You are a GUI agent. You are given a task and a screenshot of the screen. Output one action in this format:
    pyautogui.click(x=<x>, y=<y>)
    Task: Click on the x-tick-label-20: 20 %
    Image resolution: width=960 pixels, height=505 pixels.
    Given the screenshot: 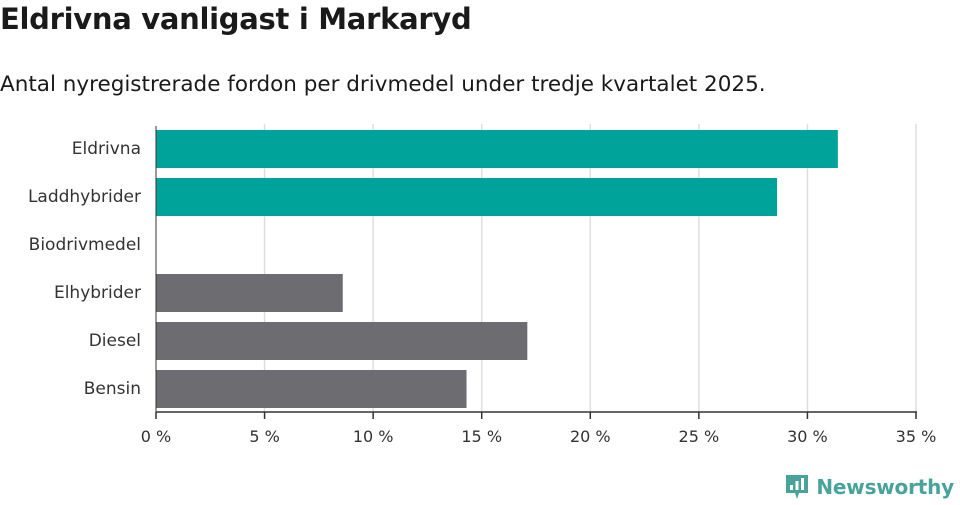 What is the action you would take?
    pyautogui.click(x=590, y=436)
    